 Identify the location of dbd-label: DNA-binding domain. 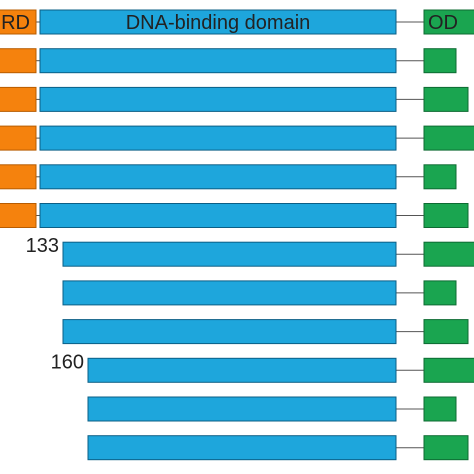
(218, 23).